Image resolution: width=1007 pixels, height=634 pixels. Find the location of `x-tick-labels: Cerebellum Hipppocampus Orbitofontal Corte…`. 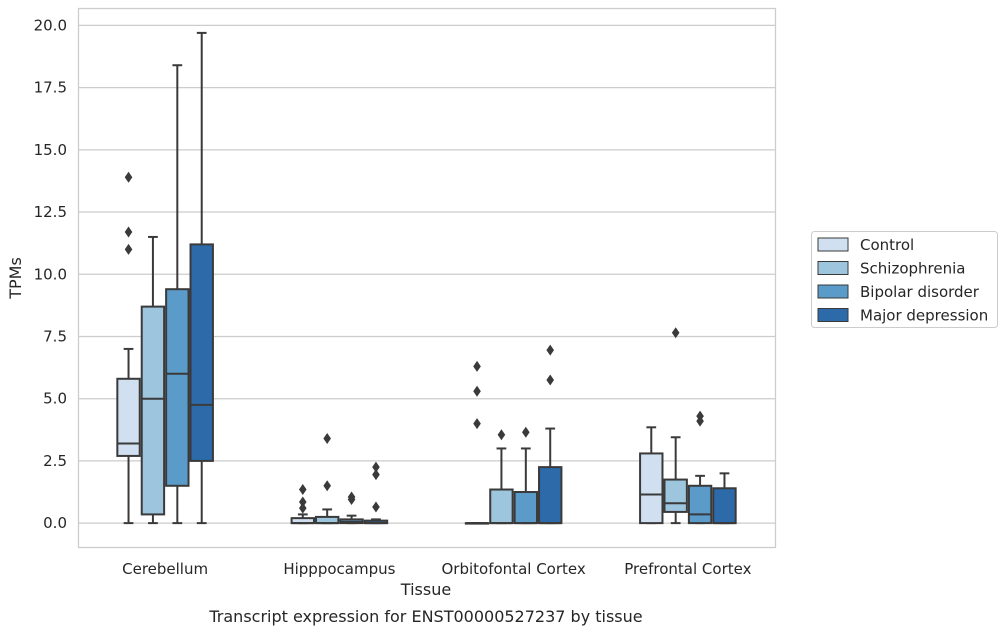

x-tick-labels: Cerebellum Hipppocampus Orbitofontal Corte… is located at coordinates (436, 569).